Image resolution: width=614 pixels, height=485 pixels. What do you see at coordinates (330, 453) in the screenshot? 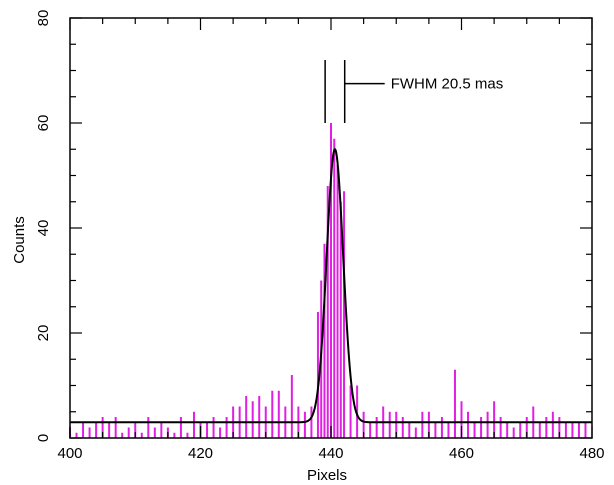
I see `x-tick-label: 440` at bounding box center [330, 453].